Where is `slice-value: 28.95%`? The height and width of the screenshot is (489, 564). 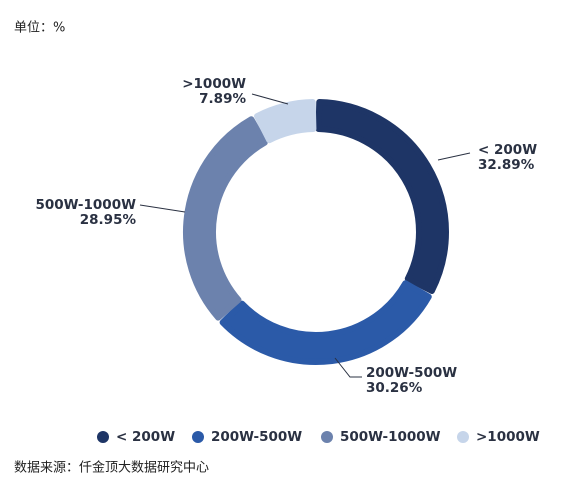
slice-value: 28.95% is located at coordinates (108, 220).